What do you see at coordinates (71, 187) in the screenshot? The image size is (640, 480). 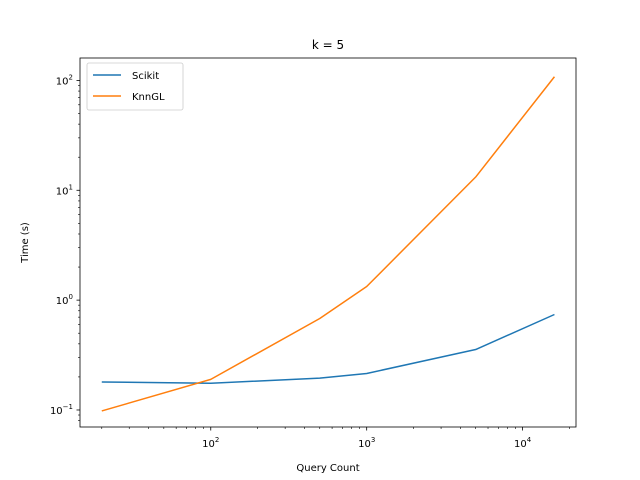 I see `y-tick-exponent: 1` at bounding box center [71, 187].